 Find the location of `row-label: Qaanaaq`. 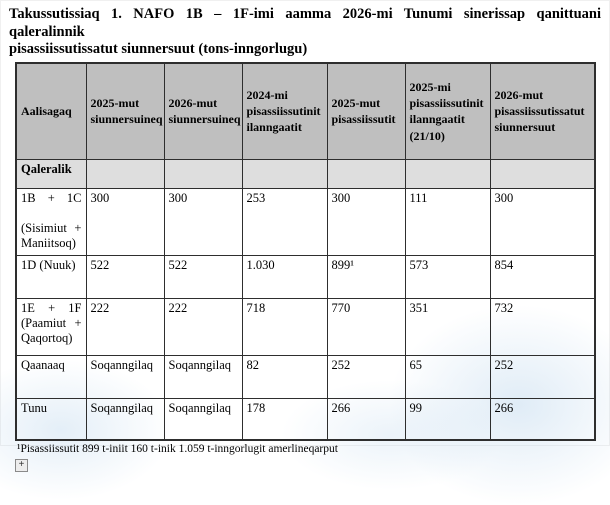

row-label: Qaanaaq is located at coordinates (51, 376).